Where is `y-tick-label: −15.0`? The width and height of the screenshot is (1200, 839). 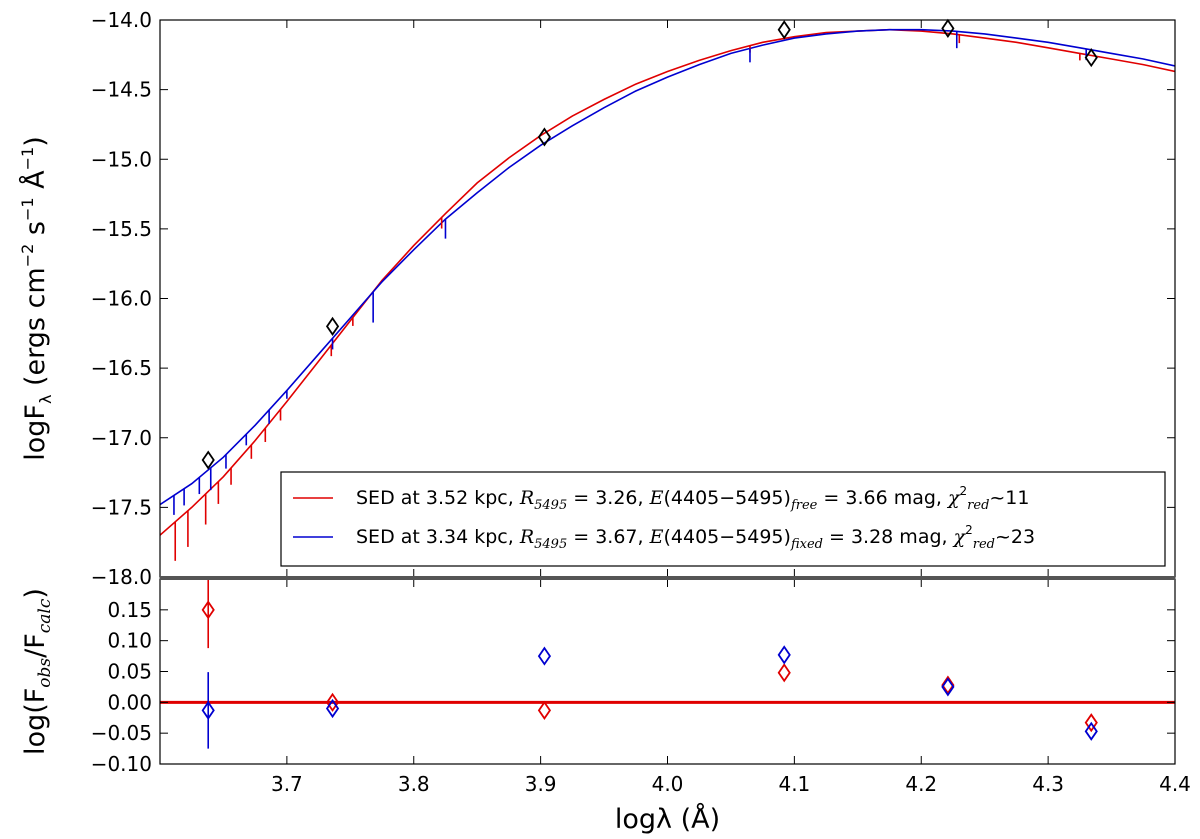
y-tick-label: −15.0 is located at coordinates (121, 159).